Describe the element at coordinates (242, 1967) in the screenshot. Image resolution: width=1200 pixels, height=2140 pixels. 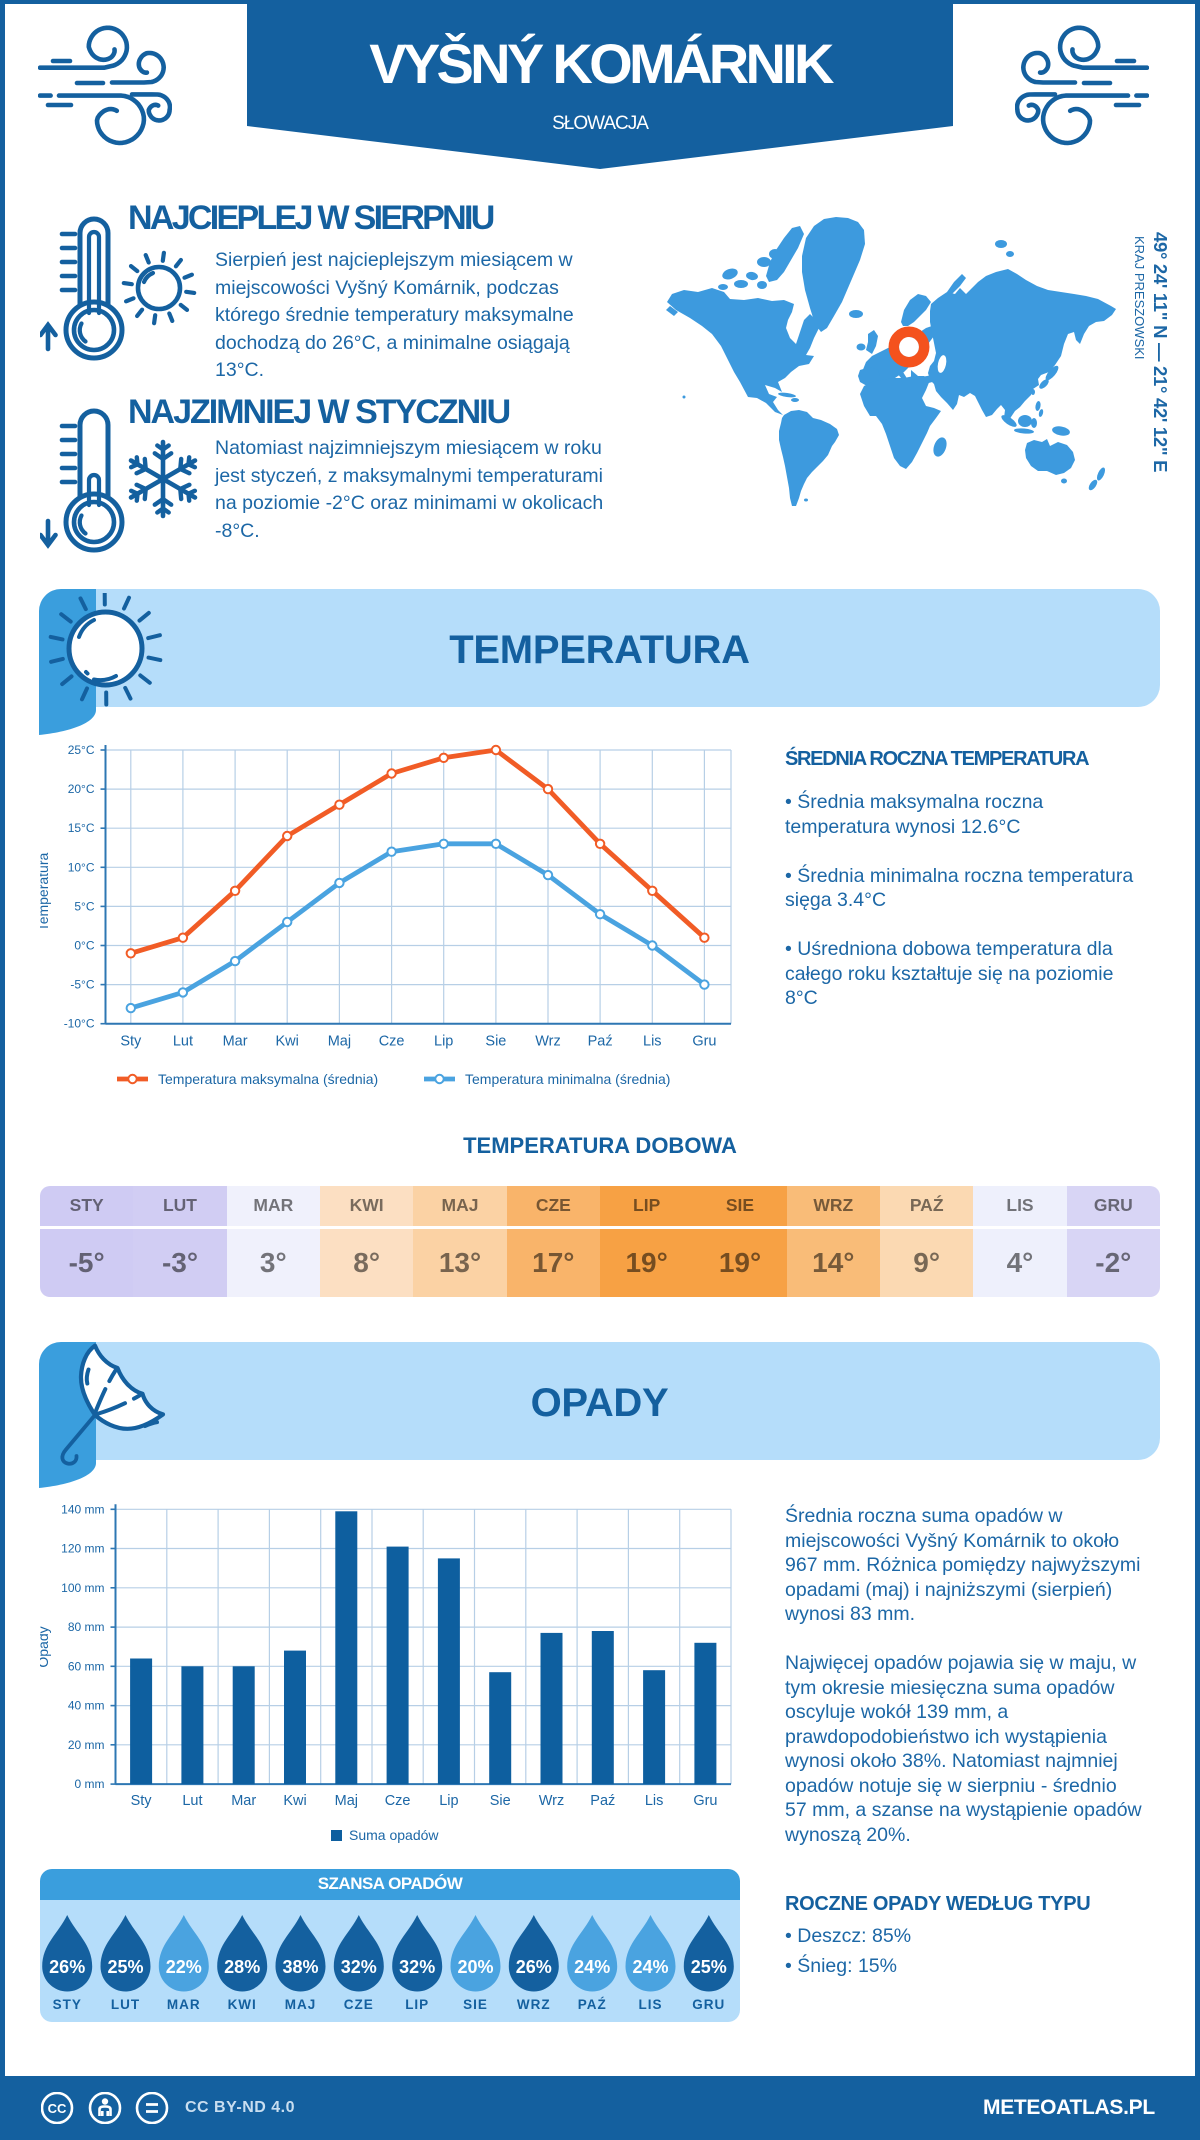
I see `svg-text: 28%` at that location.